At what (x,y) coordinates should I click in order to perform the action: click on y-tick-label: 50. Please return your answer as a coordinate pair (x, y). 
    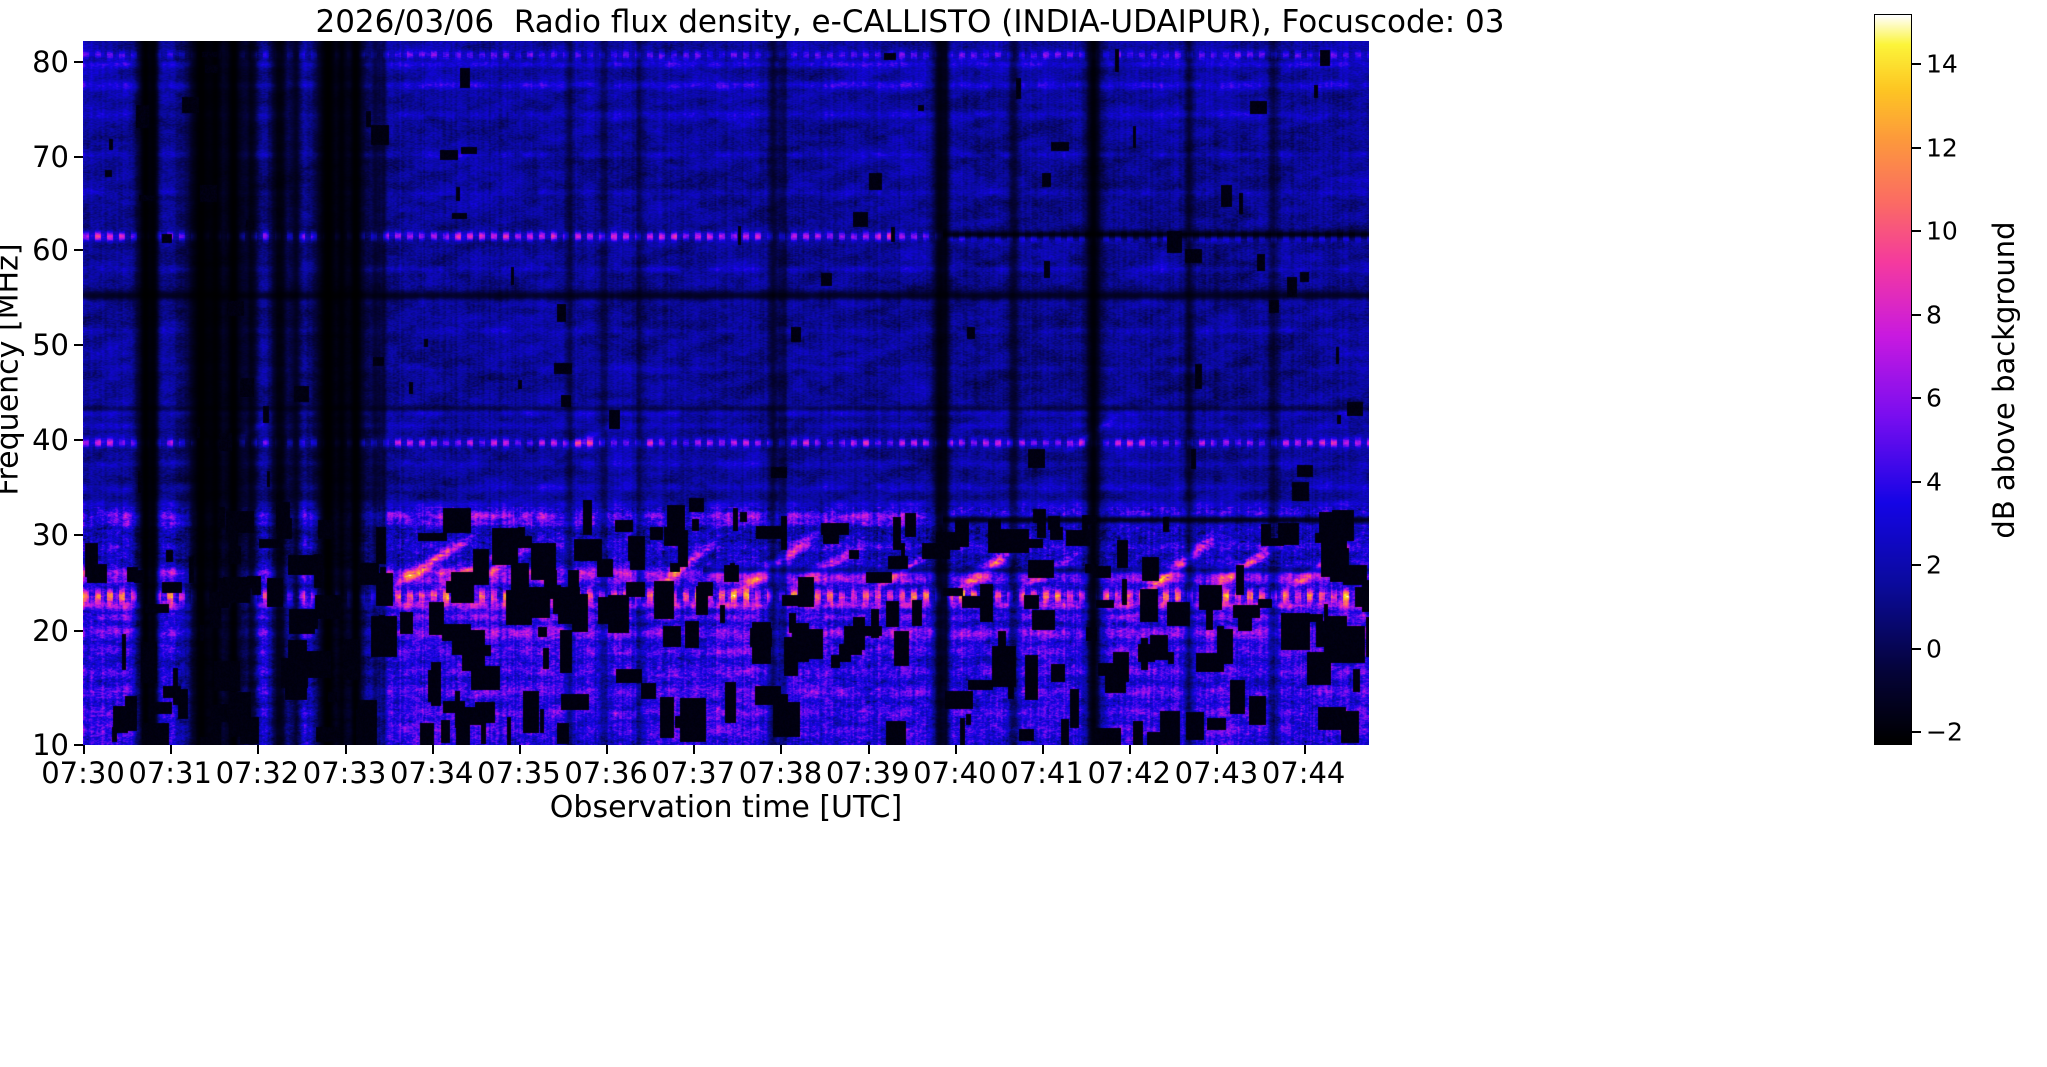
    Looking at the image, I should click on (50, 345).